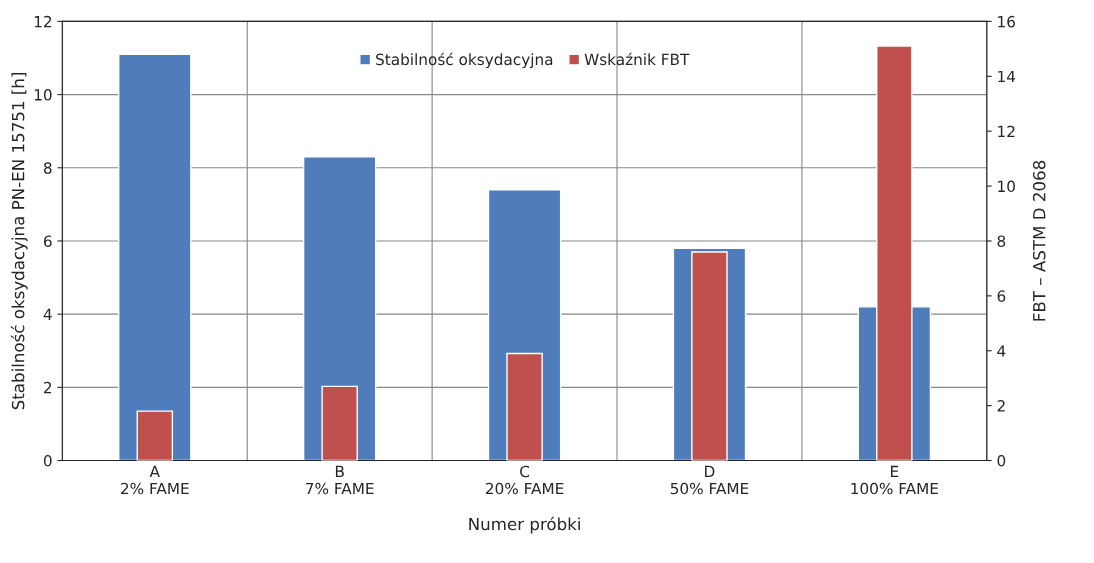 The height and width of the screenshot is (563, 1094). Describe the element at coordinates (1001, 241) in the screenshot. I see `y2-tick-label: 8` at that location.